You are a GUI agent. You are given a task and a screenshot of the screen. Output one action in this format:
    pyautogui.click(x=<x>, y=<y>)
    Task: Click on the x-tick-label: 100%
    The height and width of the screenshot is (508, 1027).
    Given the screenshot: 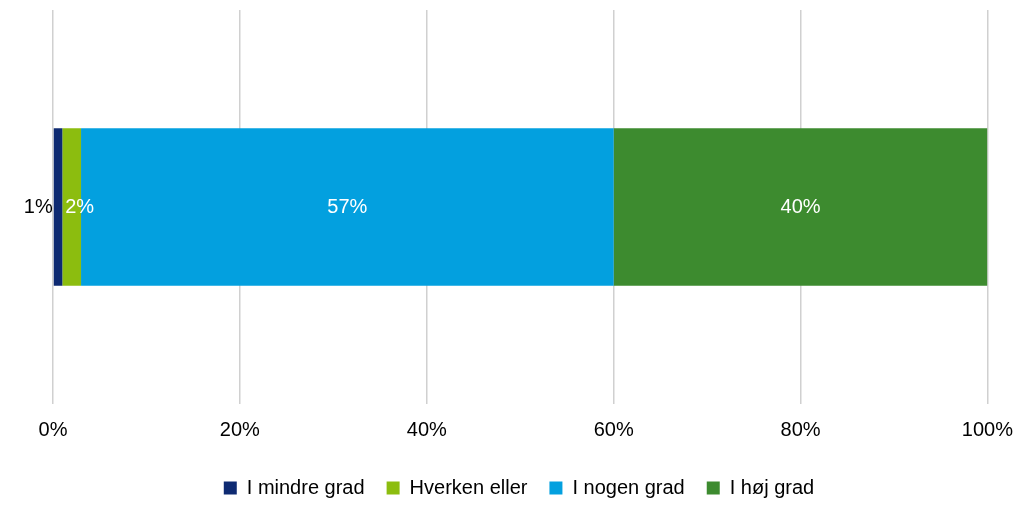 What is the action you would take?
    pyautogui.click(x=987, y=428)
    